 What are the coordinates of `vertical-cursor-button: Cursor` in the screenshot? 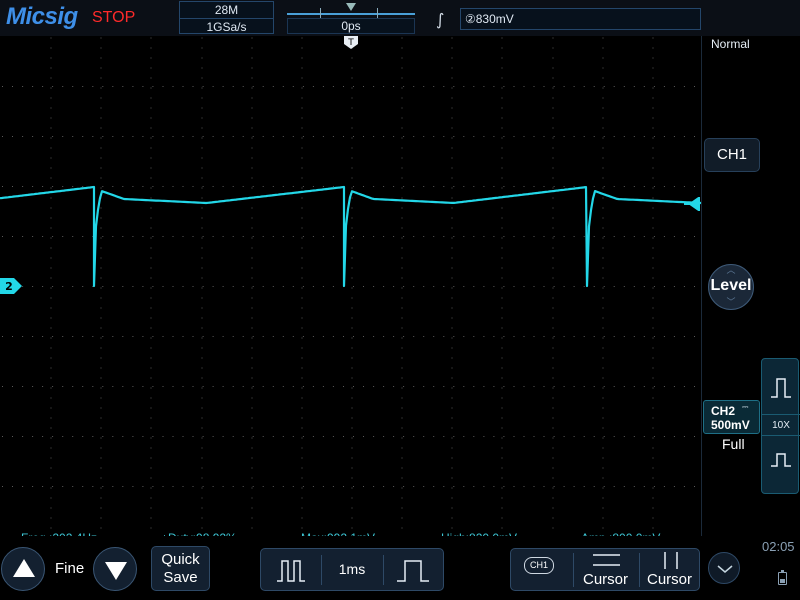 It's located at (670, 569).